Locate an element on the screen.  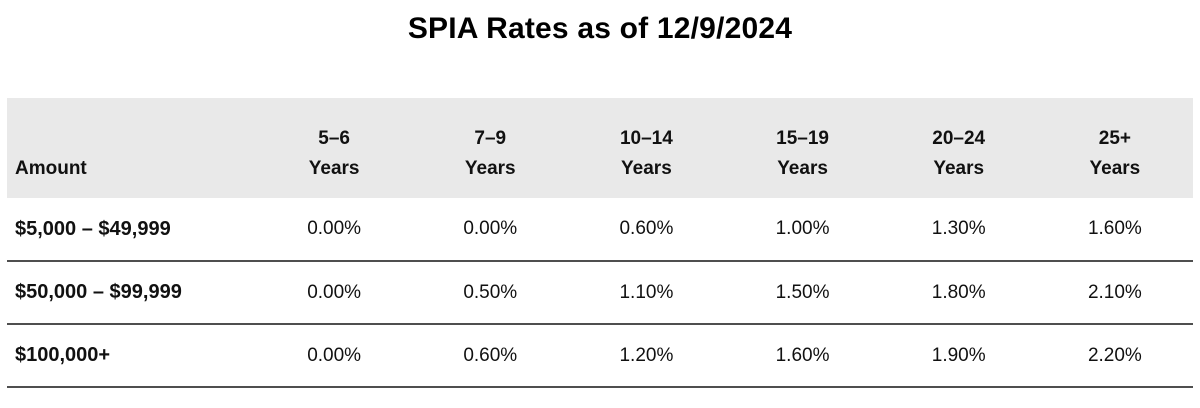
amount-cell: $50,000 – $99,999 is located at coordinates (132, 293).